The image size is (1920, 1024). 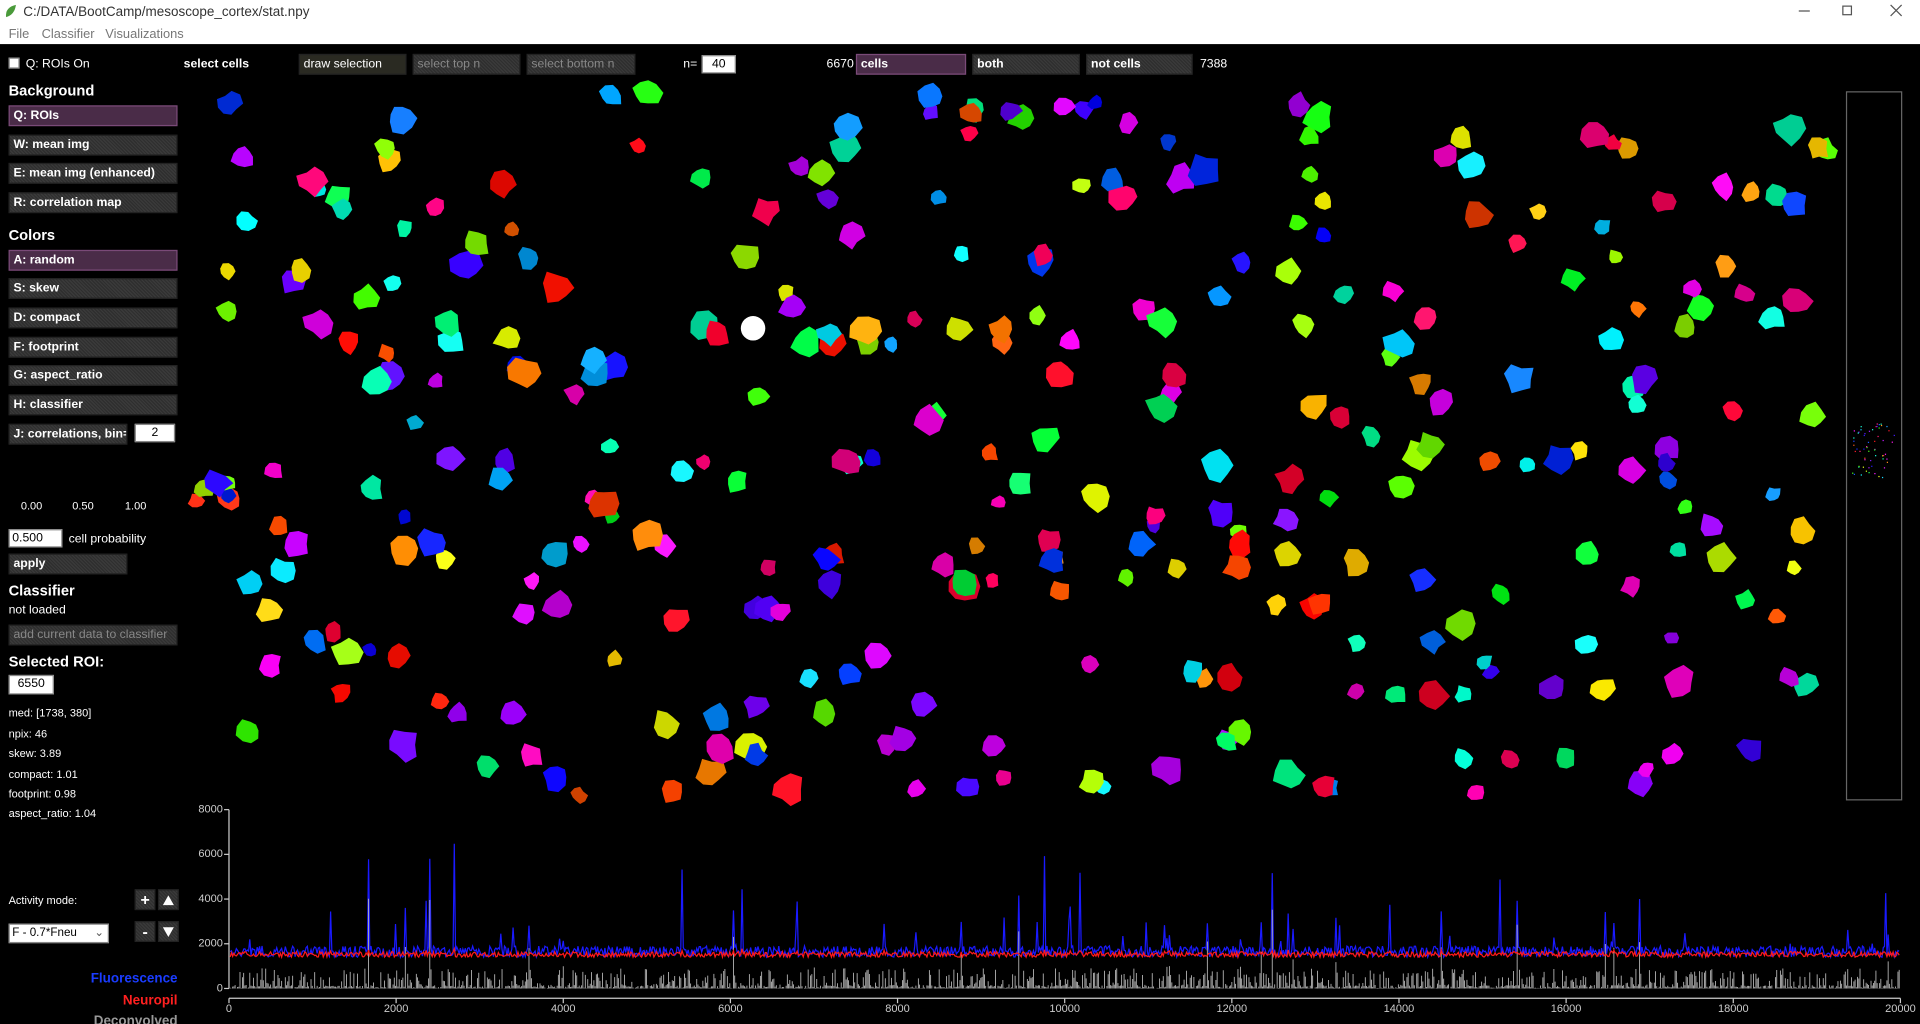 I want to click on button: -, so click(x=145, y=931).